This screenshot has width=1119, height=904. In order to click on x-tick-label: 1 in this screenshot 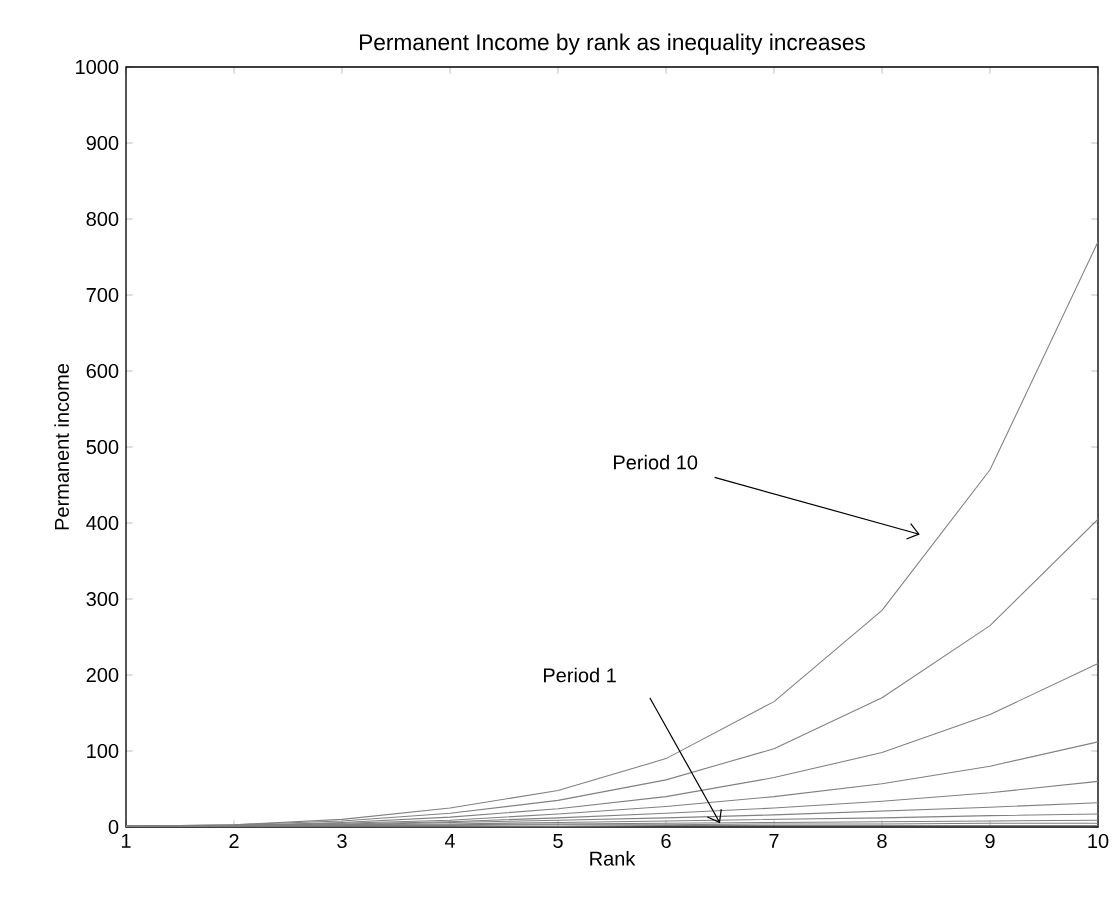, I will do `click(126, 840)`.